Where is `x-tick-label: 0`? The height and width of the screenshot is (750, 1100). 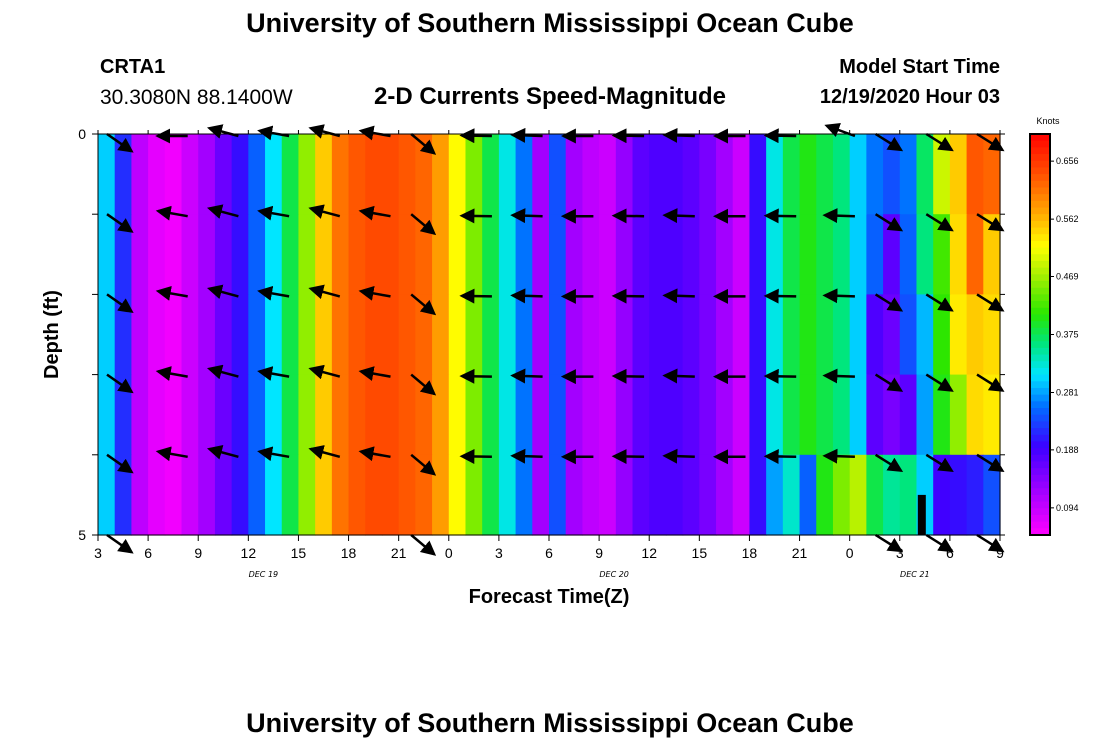 x-tick-label: 0 is located at coordinates (449, 553).